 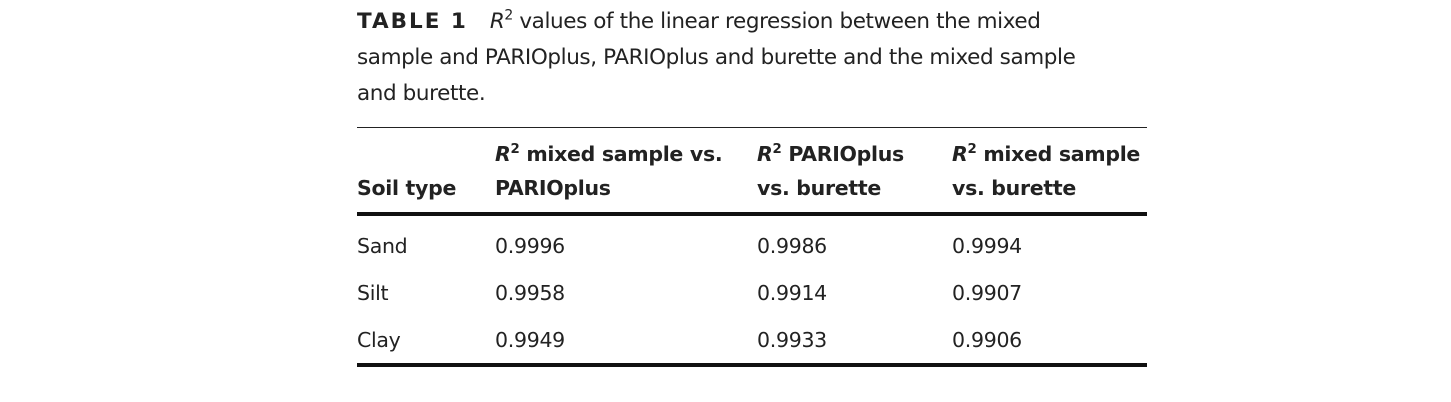 I want to click on soil-type-cell: Silt, so click(x=373, y=292).